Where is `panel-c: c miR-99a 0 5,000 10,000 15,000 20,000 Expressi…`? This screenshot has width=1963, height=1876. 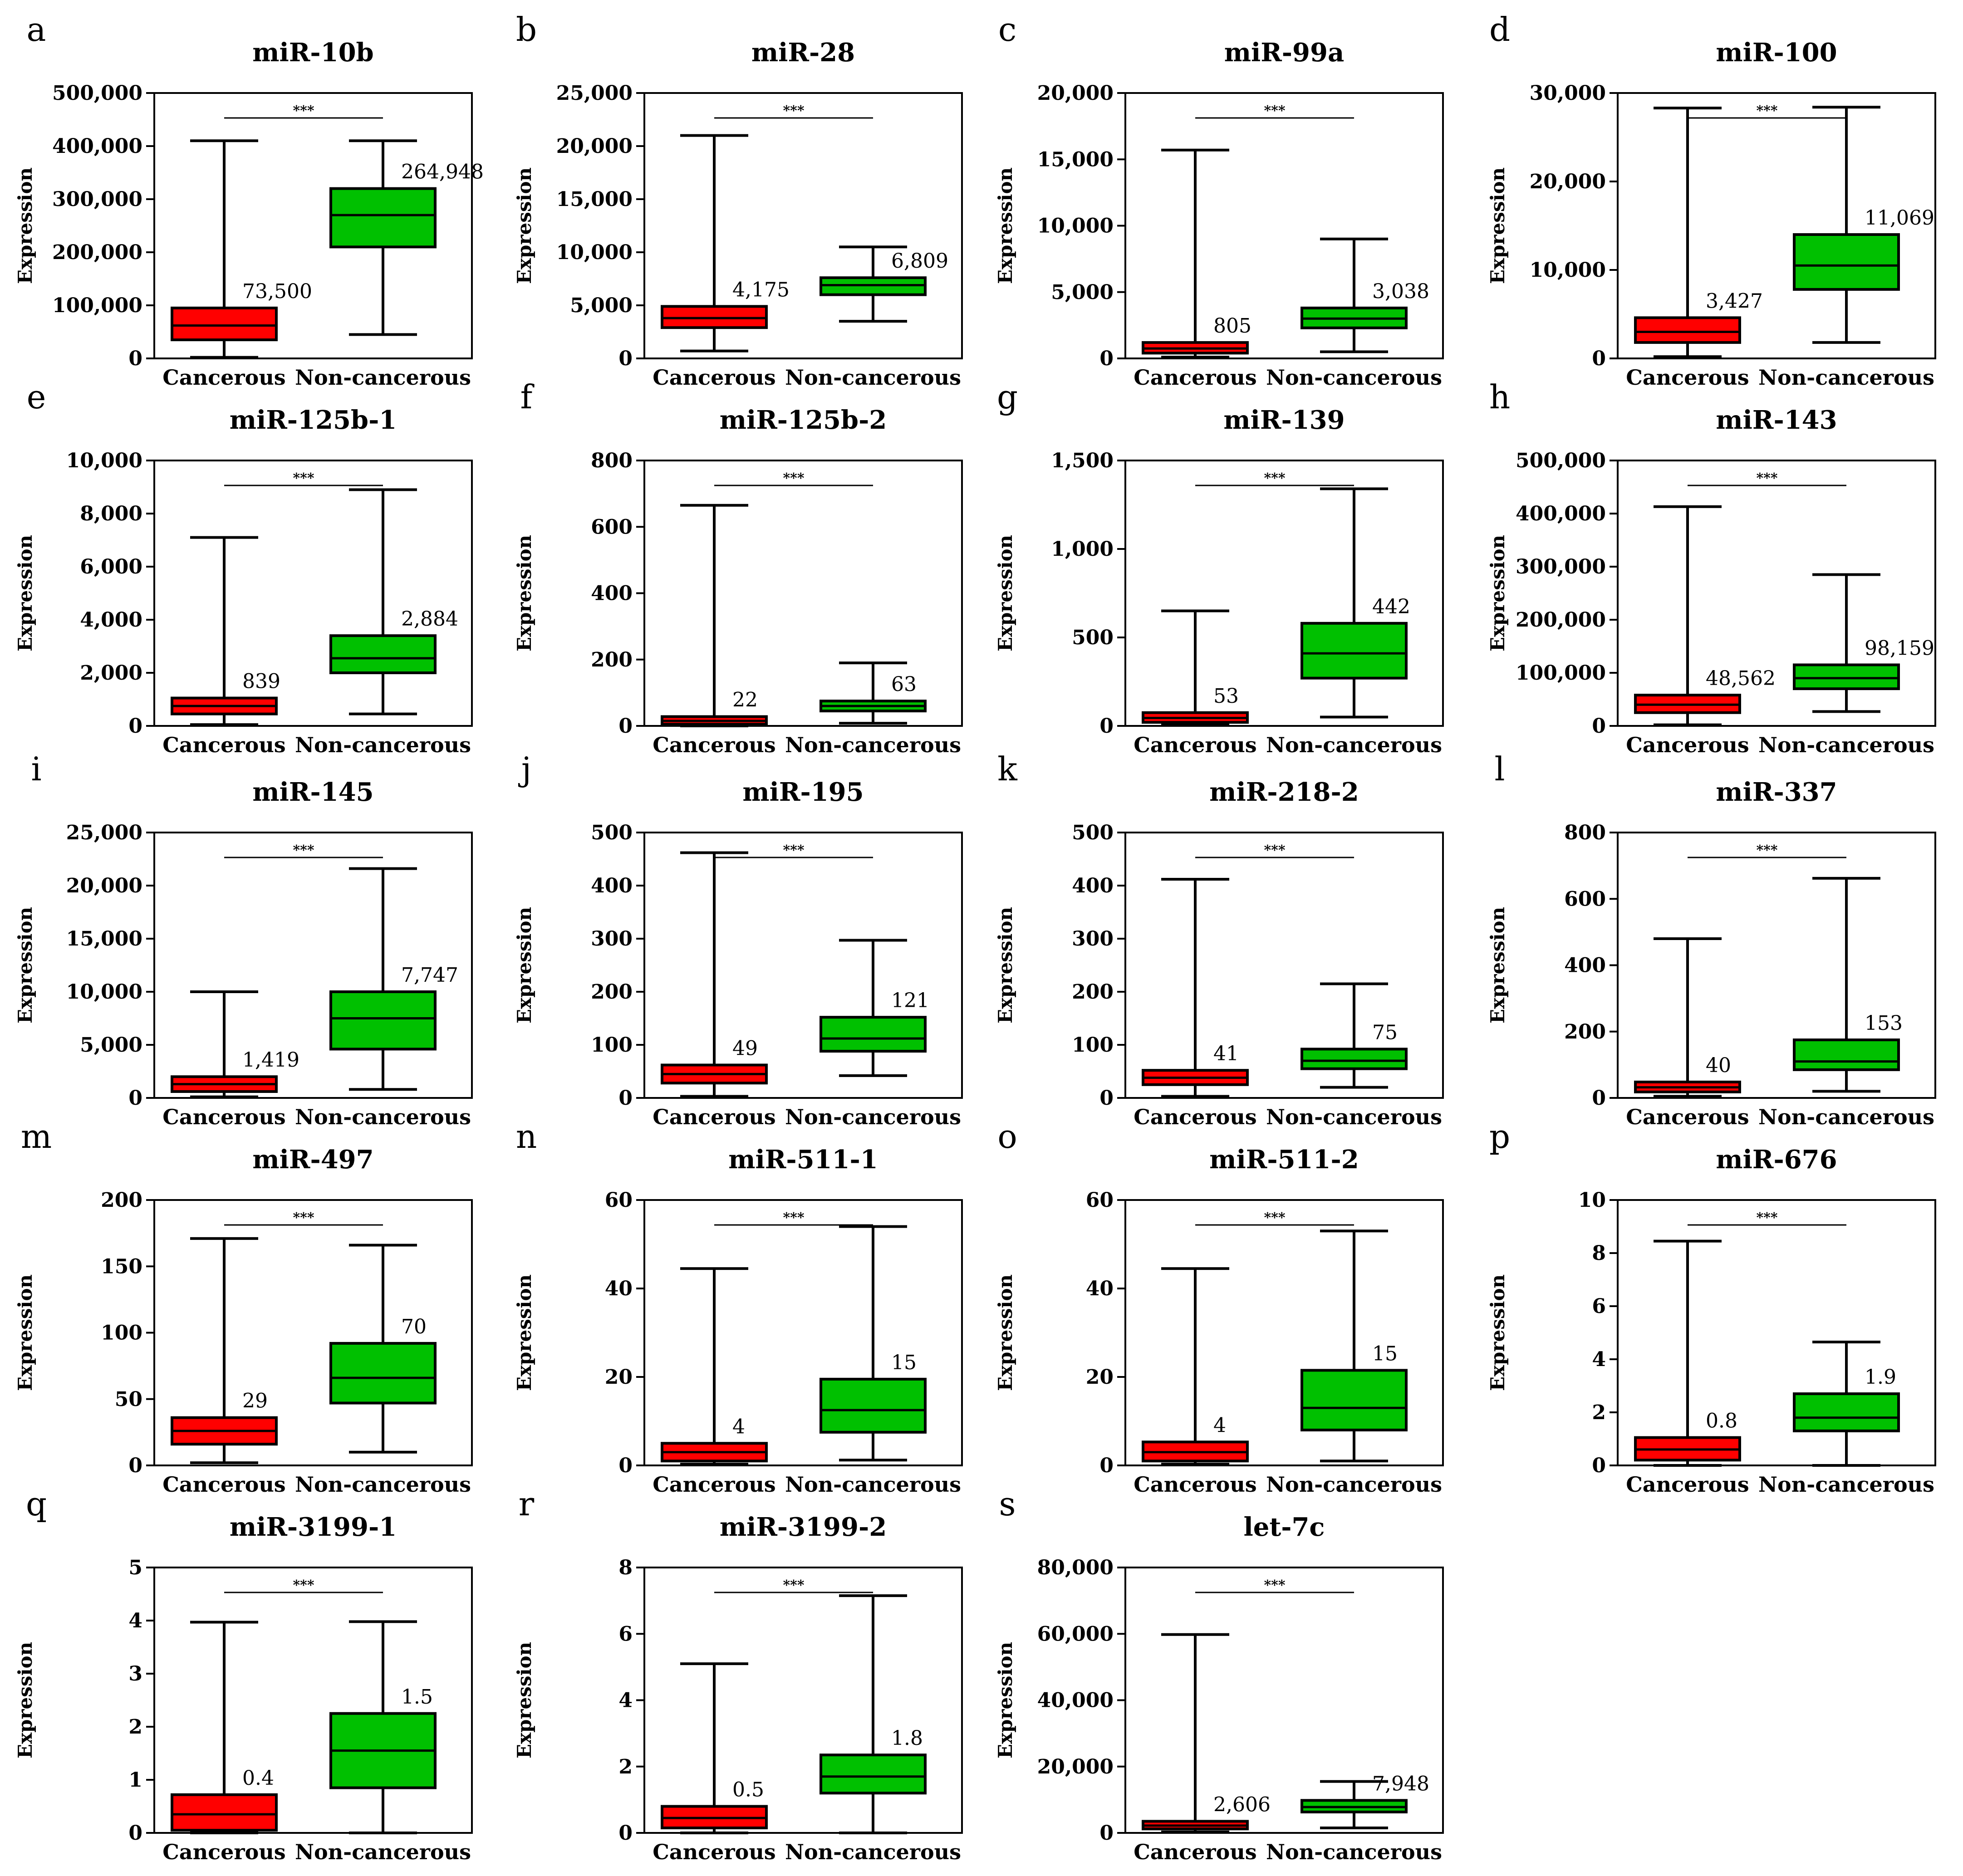
panel-c: c miR-99a 0 5,000 10,000 15,000 20,000 Expressi… is located at coordinates (1219, 200).